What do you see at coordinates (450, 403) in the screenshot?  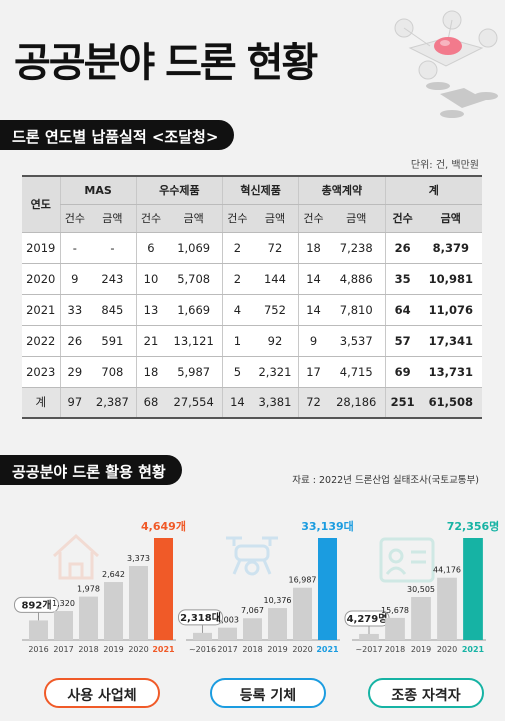 I see `value-cell: 61,508` at bounding box center [450, 403].